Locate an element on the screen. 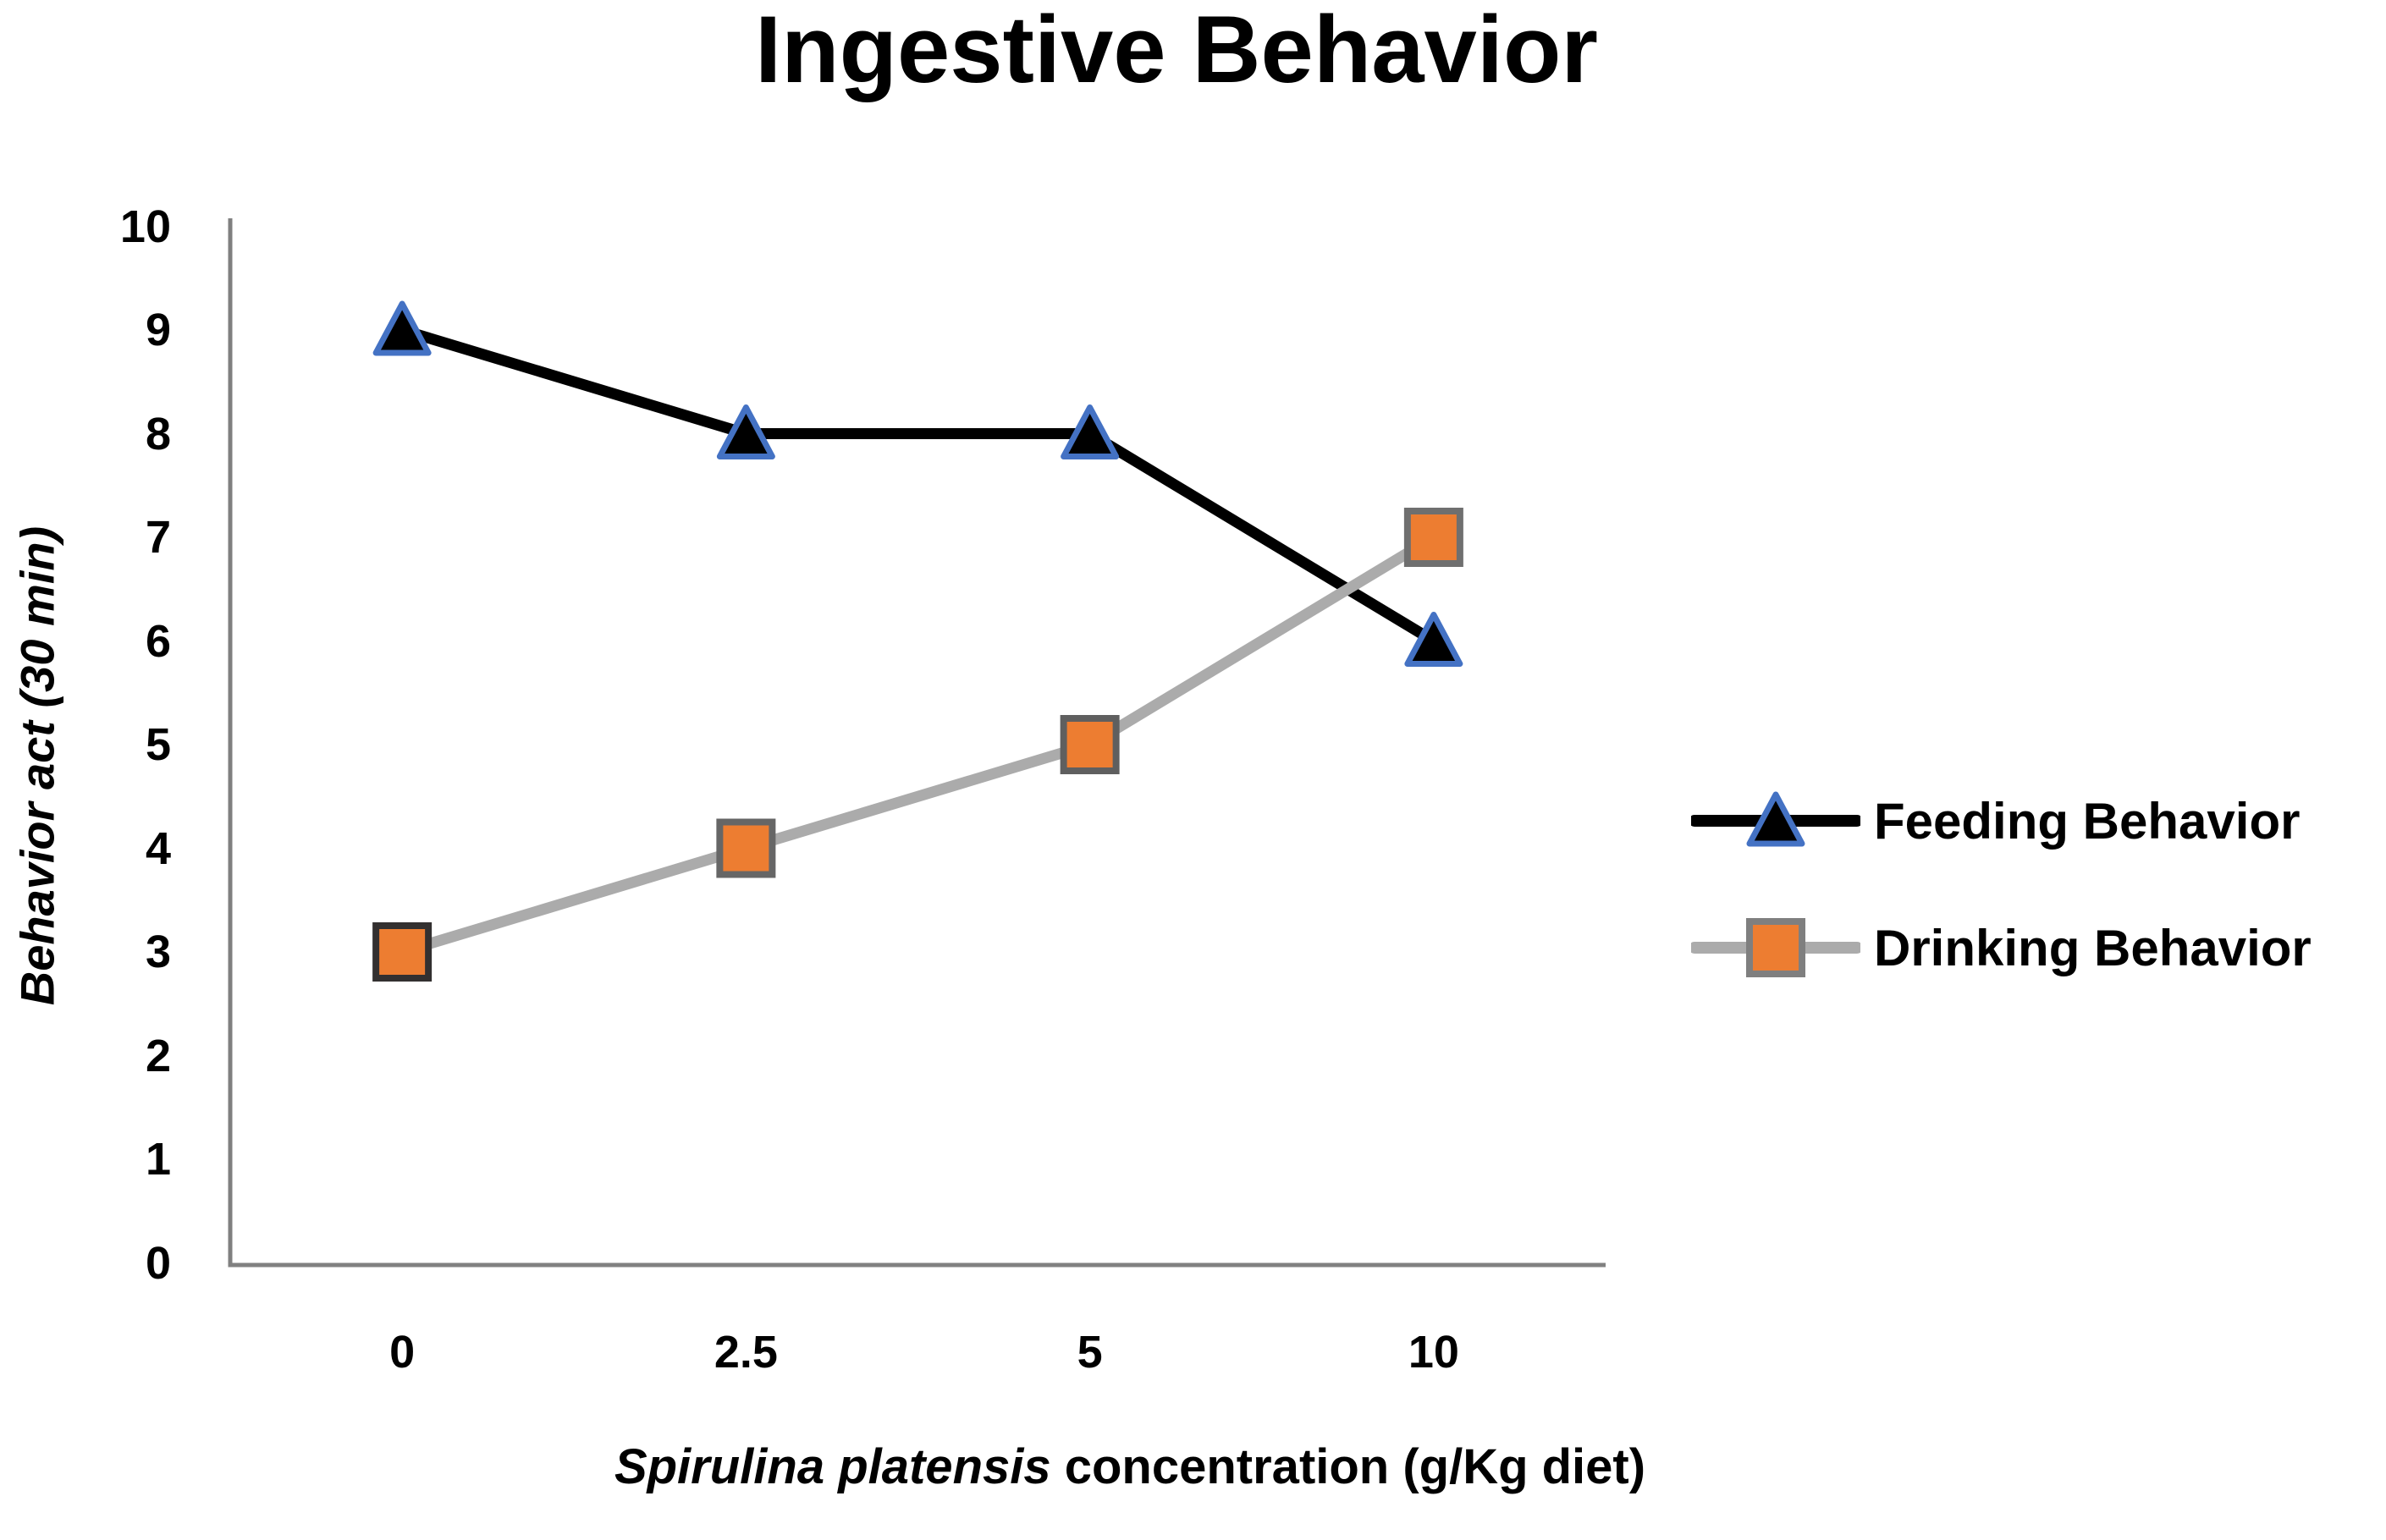 Image resolution: width=2386 pixels, height=1540 pixels. x-axis-title-species: Spirulina platensis is located at coordinates (833, 1466).